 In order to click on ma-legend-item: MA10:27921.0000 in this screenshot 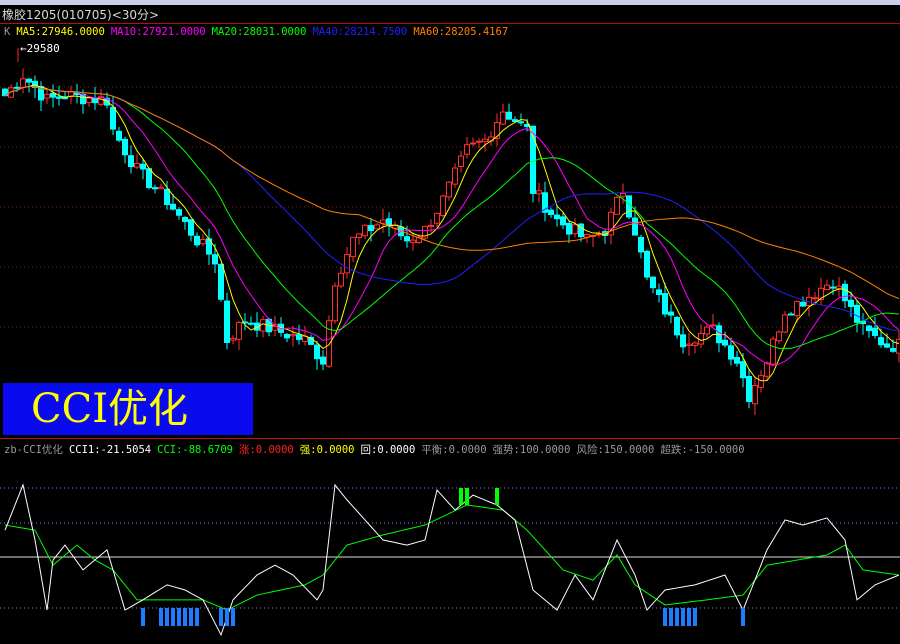, I will do `click(158, 32)`.